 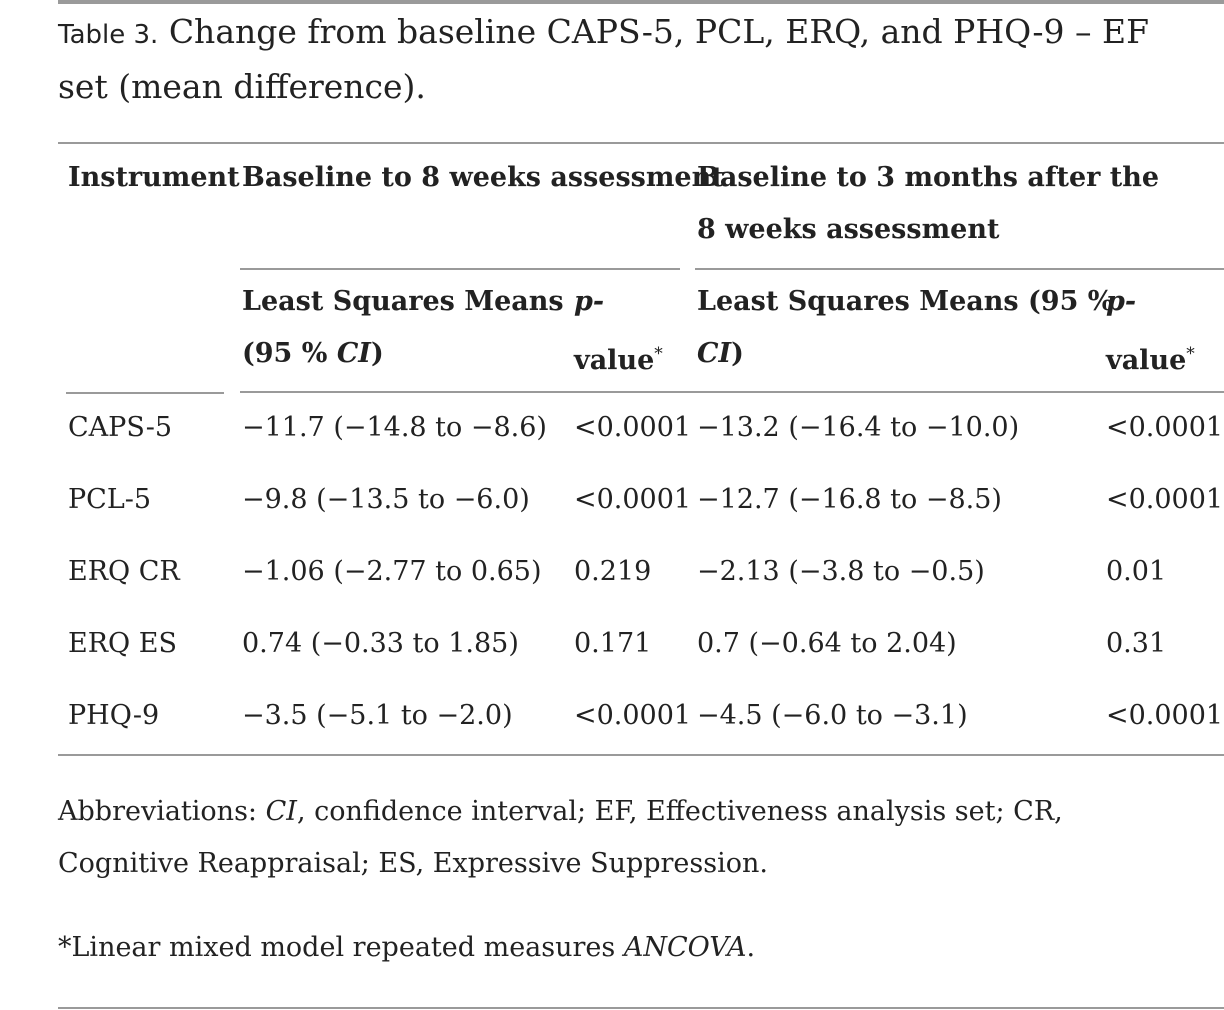 I want to click on header-p2-star: *, so click(x=1190, y=354).